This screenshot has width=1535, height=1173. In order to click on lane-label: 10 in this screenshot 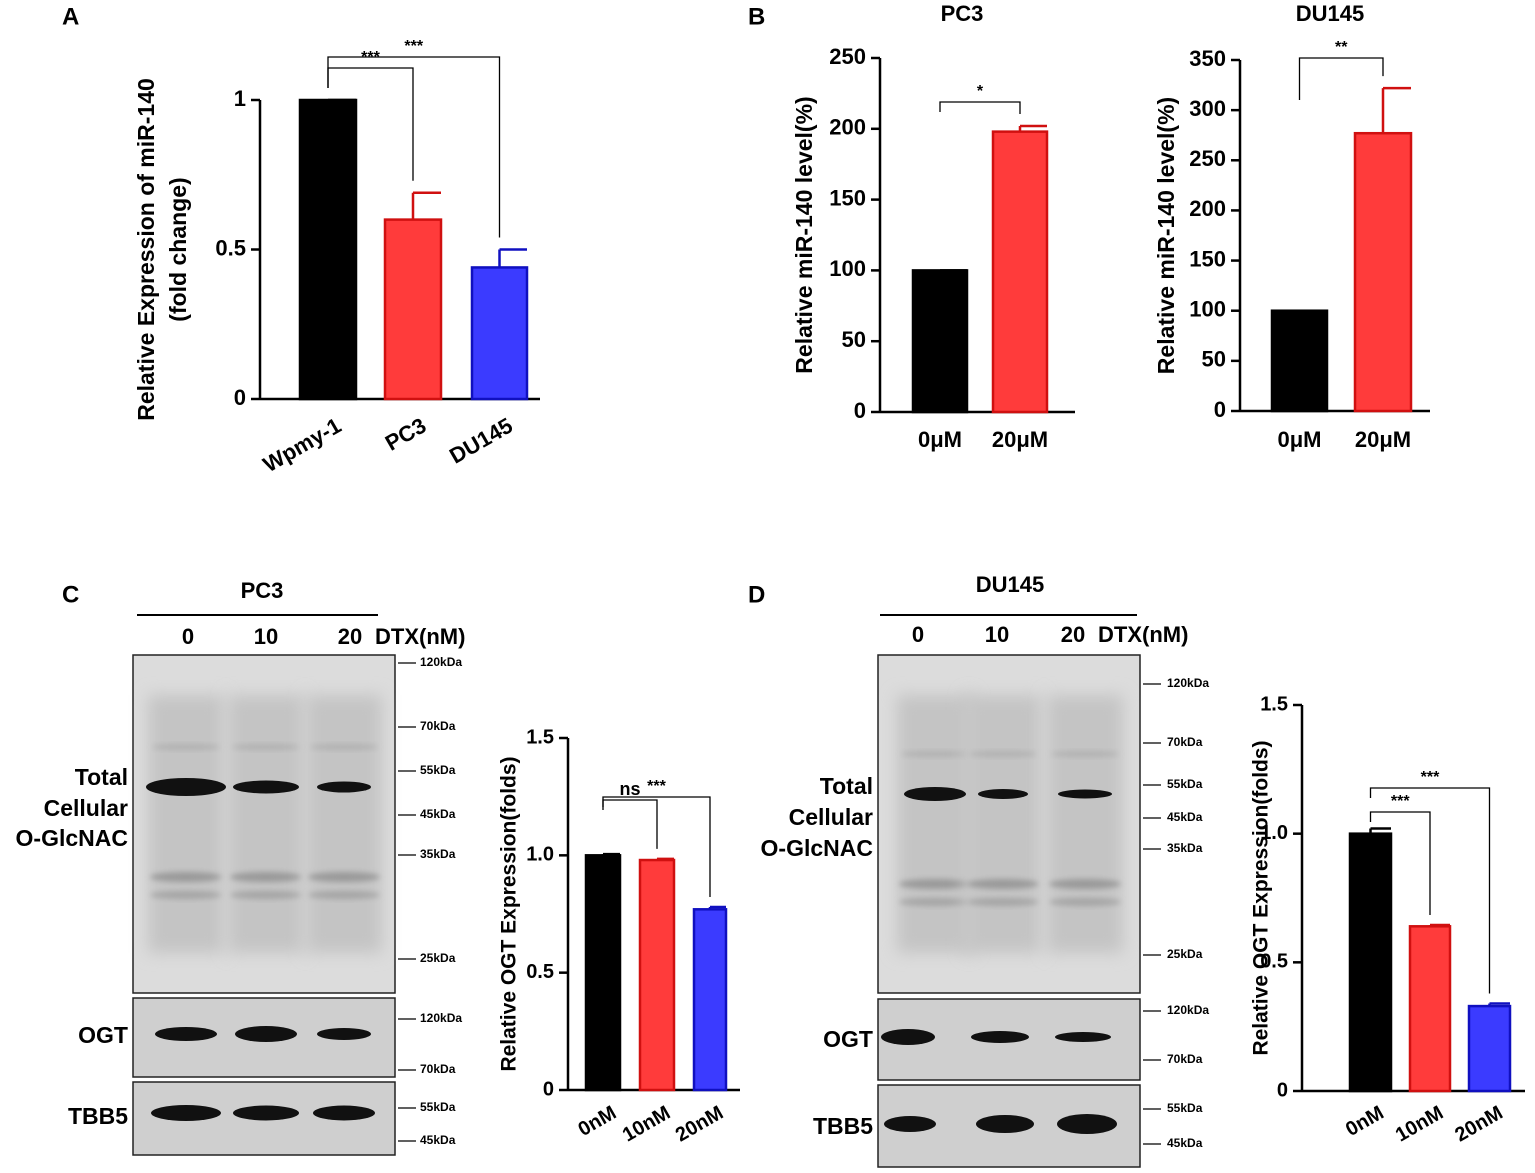, I will do `click(997, 634)`.